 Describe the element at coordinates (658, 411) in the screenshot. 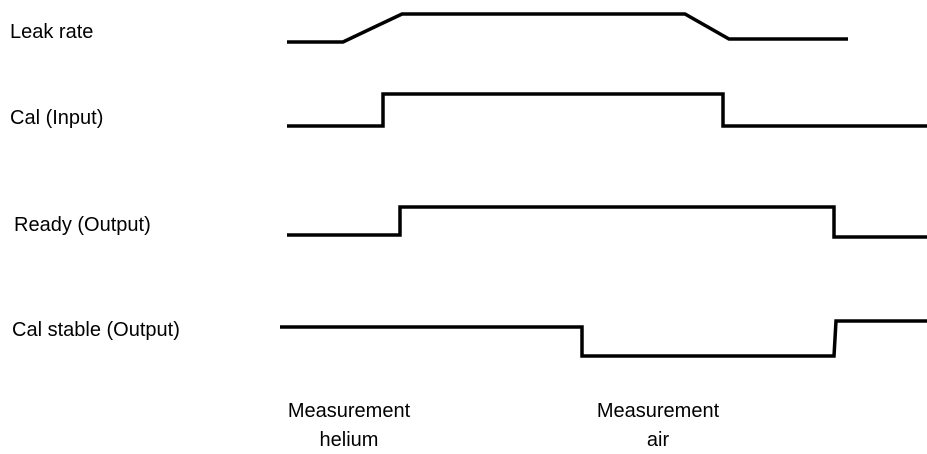

I see `phase-label-air-line1: Measurement` at that location.